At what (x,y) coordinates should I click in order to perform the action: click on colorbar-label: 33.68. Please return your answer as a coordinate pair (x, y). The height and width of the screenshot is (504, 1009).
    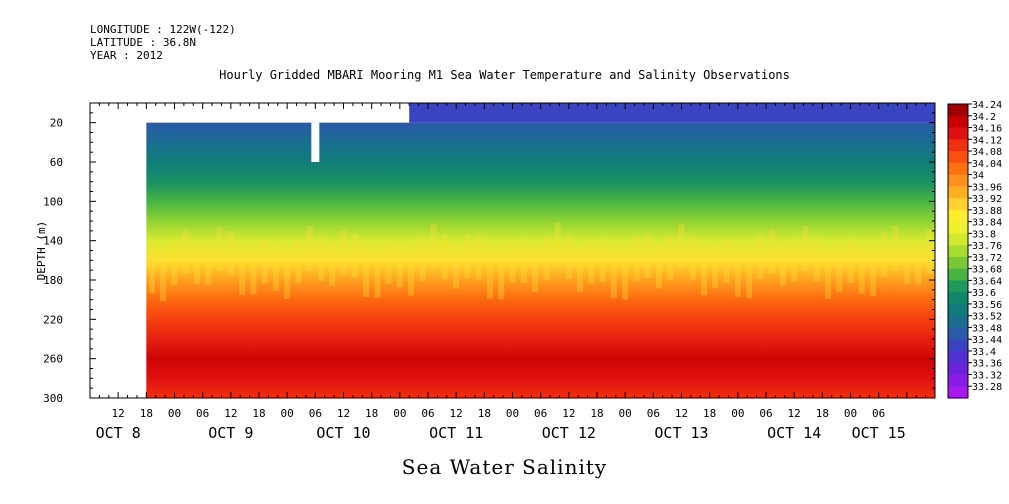
    Looking at the image, I should click on (987, 270).